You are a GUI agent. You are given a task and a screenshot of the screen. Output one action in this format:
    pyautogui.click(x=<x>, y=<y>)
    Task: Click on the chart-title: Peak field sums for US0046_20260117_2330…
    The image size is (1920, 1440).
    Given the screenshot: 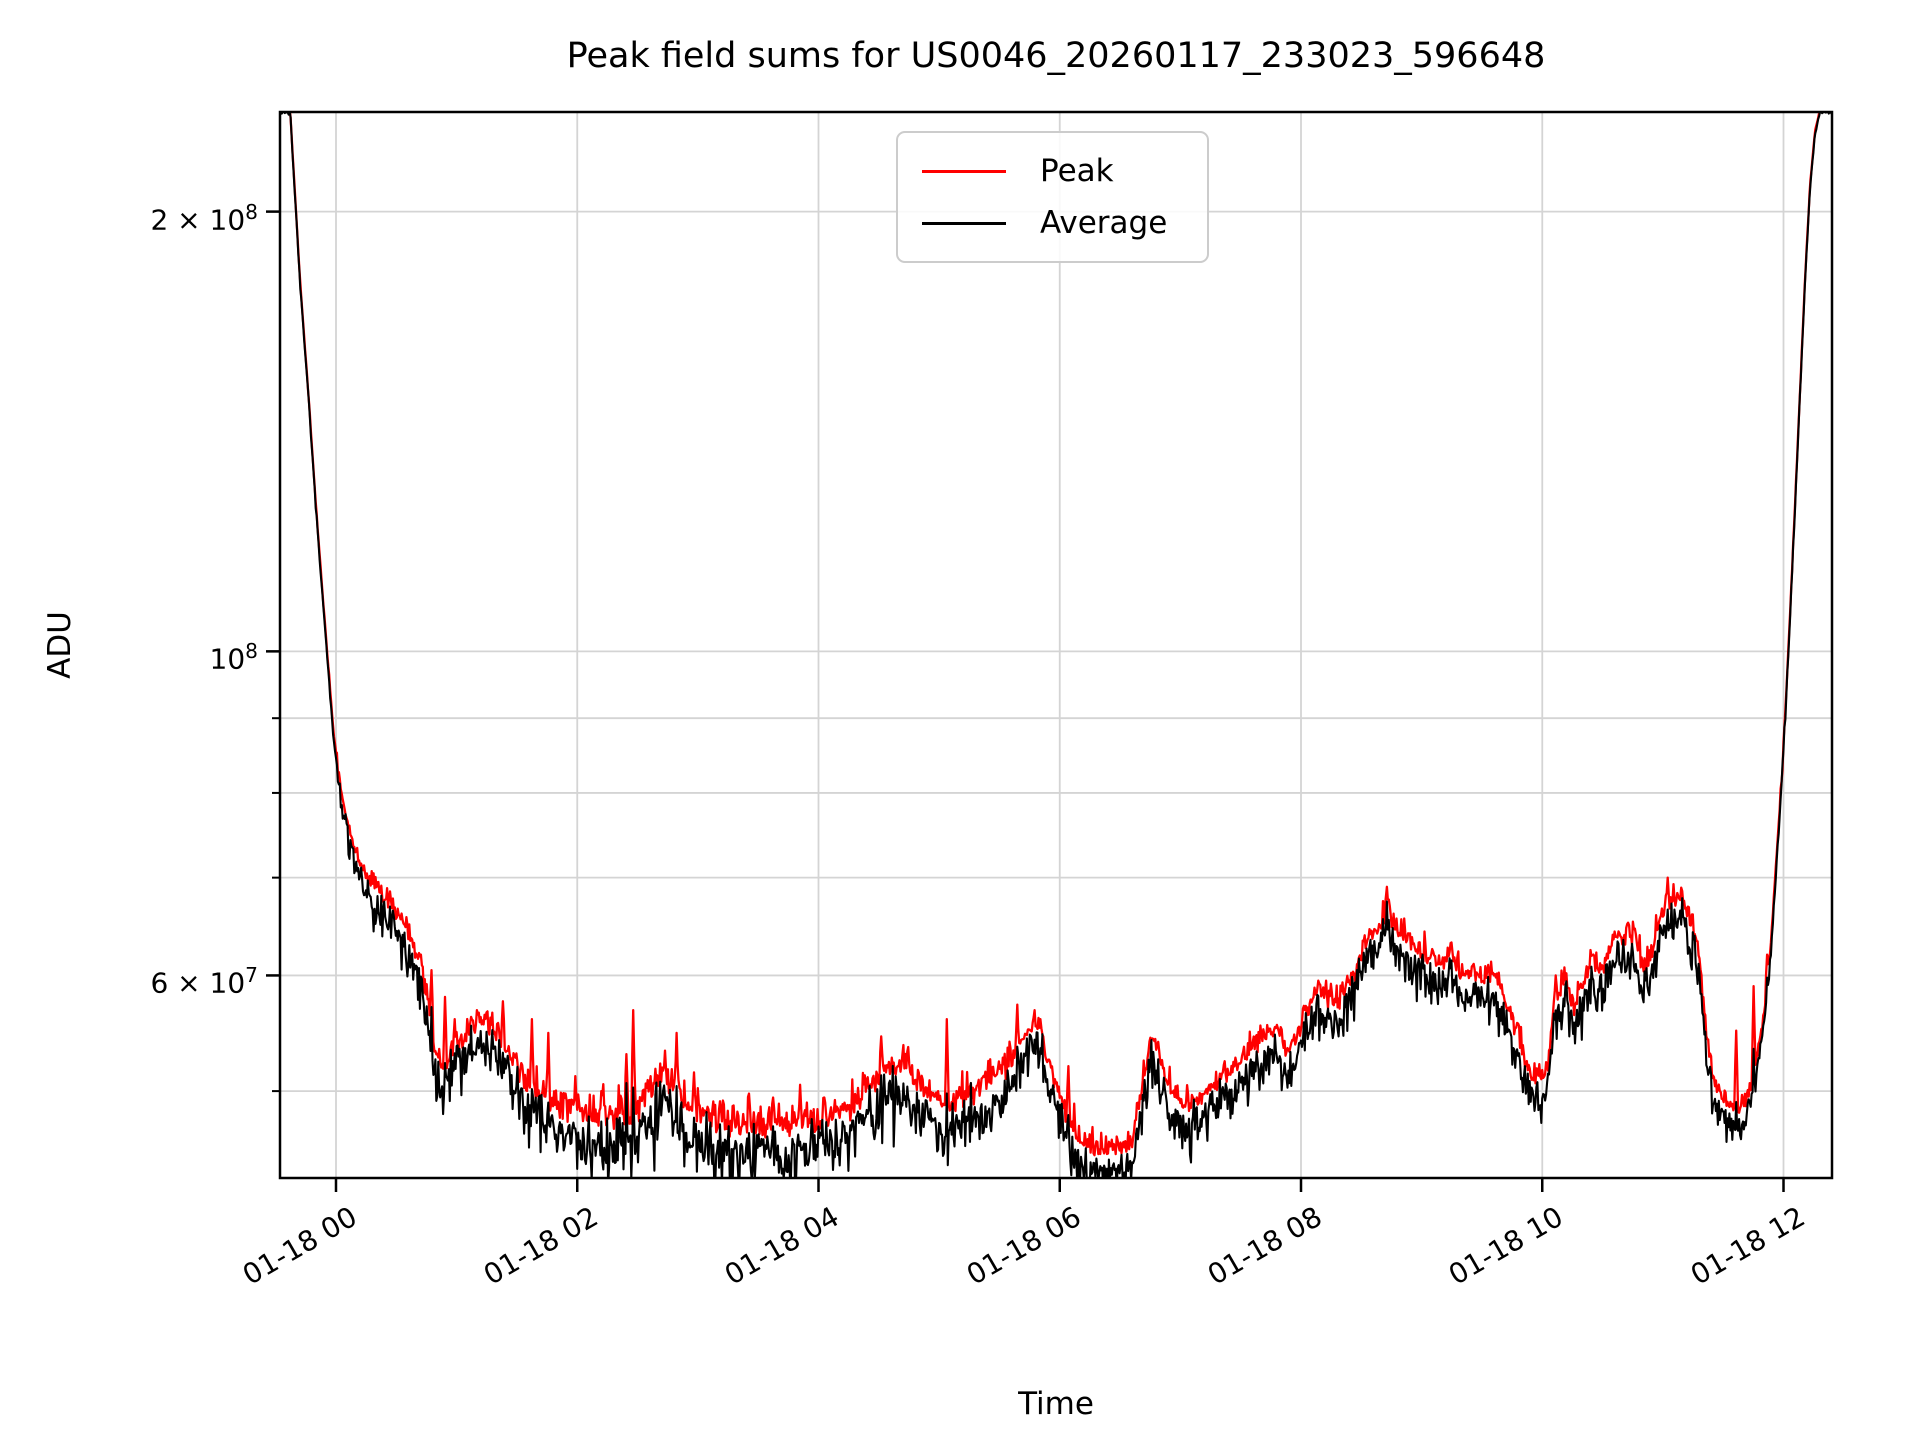 What is the action you would take?
    pyautogui.click(x=1056, y=56)
    